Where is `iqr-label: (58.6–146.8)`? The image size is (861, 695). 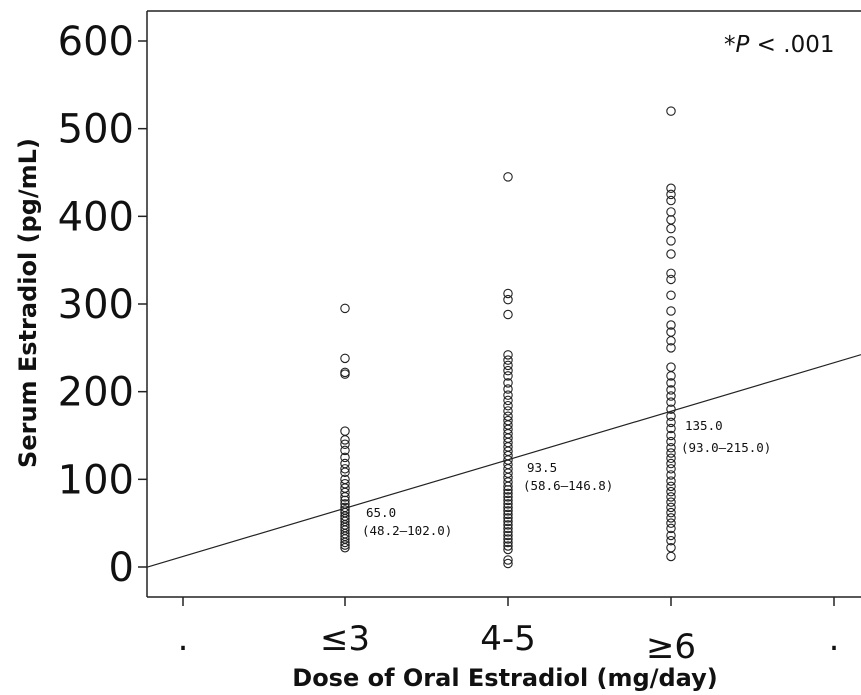 iqr-label: (58.6–146.8) is located at coordinates (568, 485).